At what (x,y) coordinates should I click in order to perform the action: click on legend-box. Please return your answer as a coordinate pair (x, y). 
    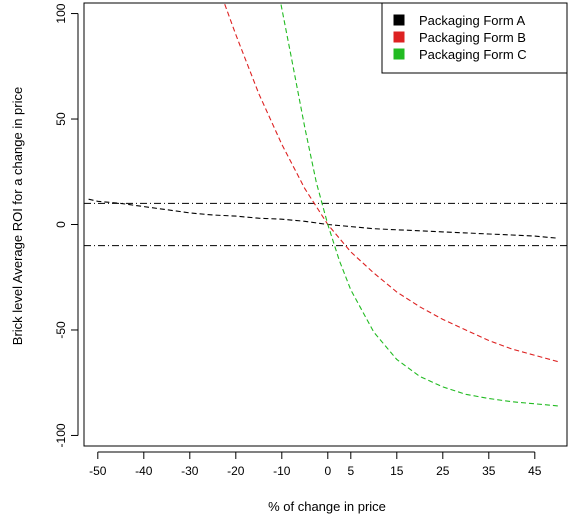
    Looking at the image, I should click on (474, 38).